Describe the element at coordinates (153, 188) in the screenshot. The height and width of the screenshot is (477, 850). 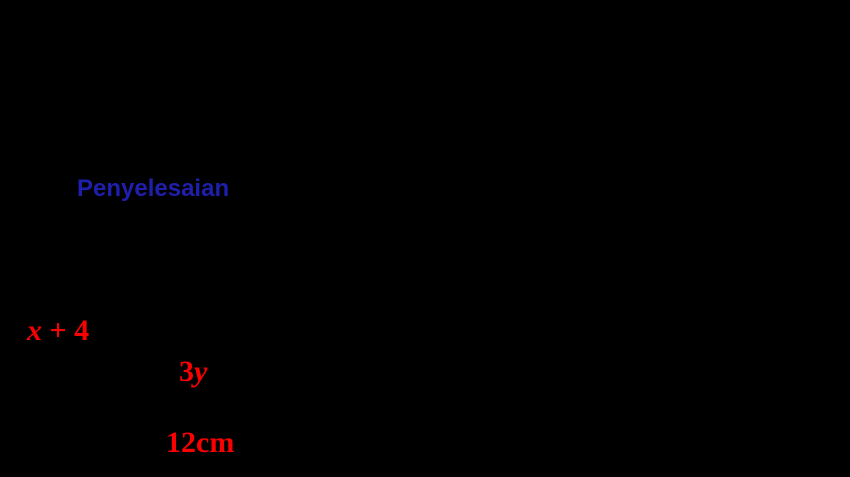
I see `solution-heading: Penyelesaian` at that location.